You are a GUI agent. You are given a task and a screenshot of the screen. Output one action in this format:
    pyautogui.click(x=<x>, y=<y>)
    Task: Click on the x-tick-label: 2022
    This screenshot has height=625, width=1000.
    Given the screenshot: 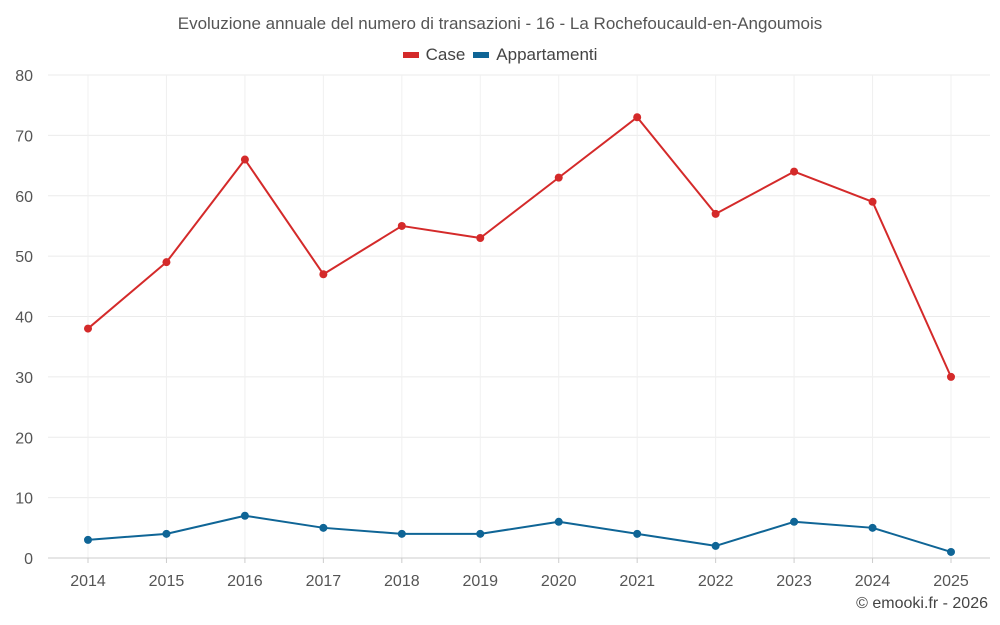 What is the action you would take?
    pyautogui.click(x=716, y=581)
    